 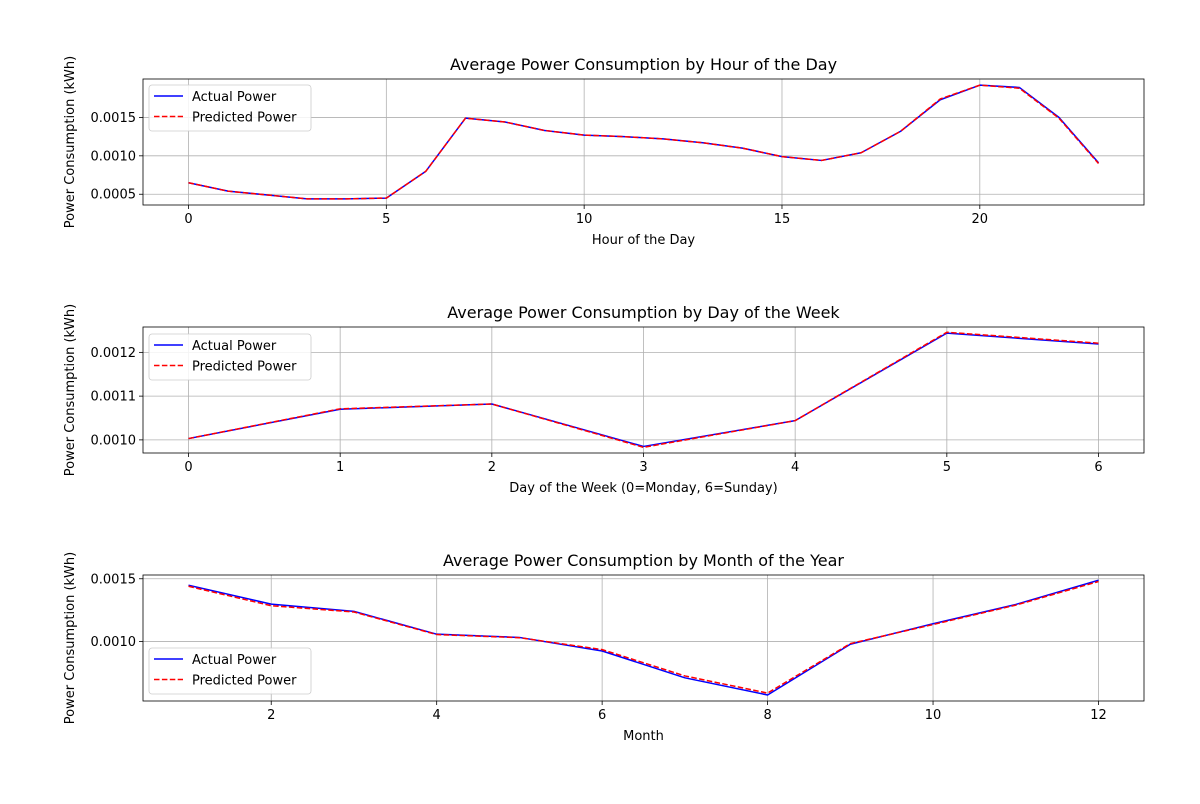 I want to click on x-axis-label: Hour of the Day, so click(x=644, y=240).